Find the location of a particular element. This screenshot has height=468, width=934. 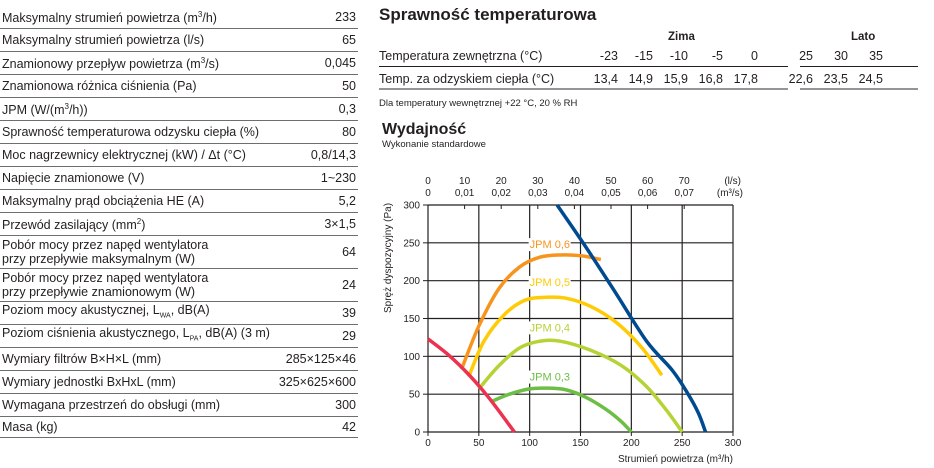

spec-value: 39 is located at coordinates (349, 313).